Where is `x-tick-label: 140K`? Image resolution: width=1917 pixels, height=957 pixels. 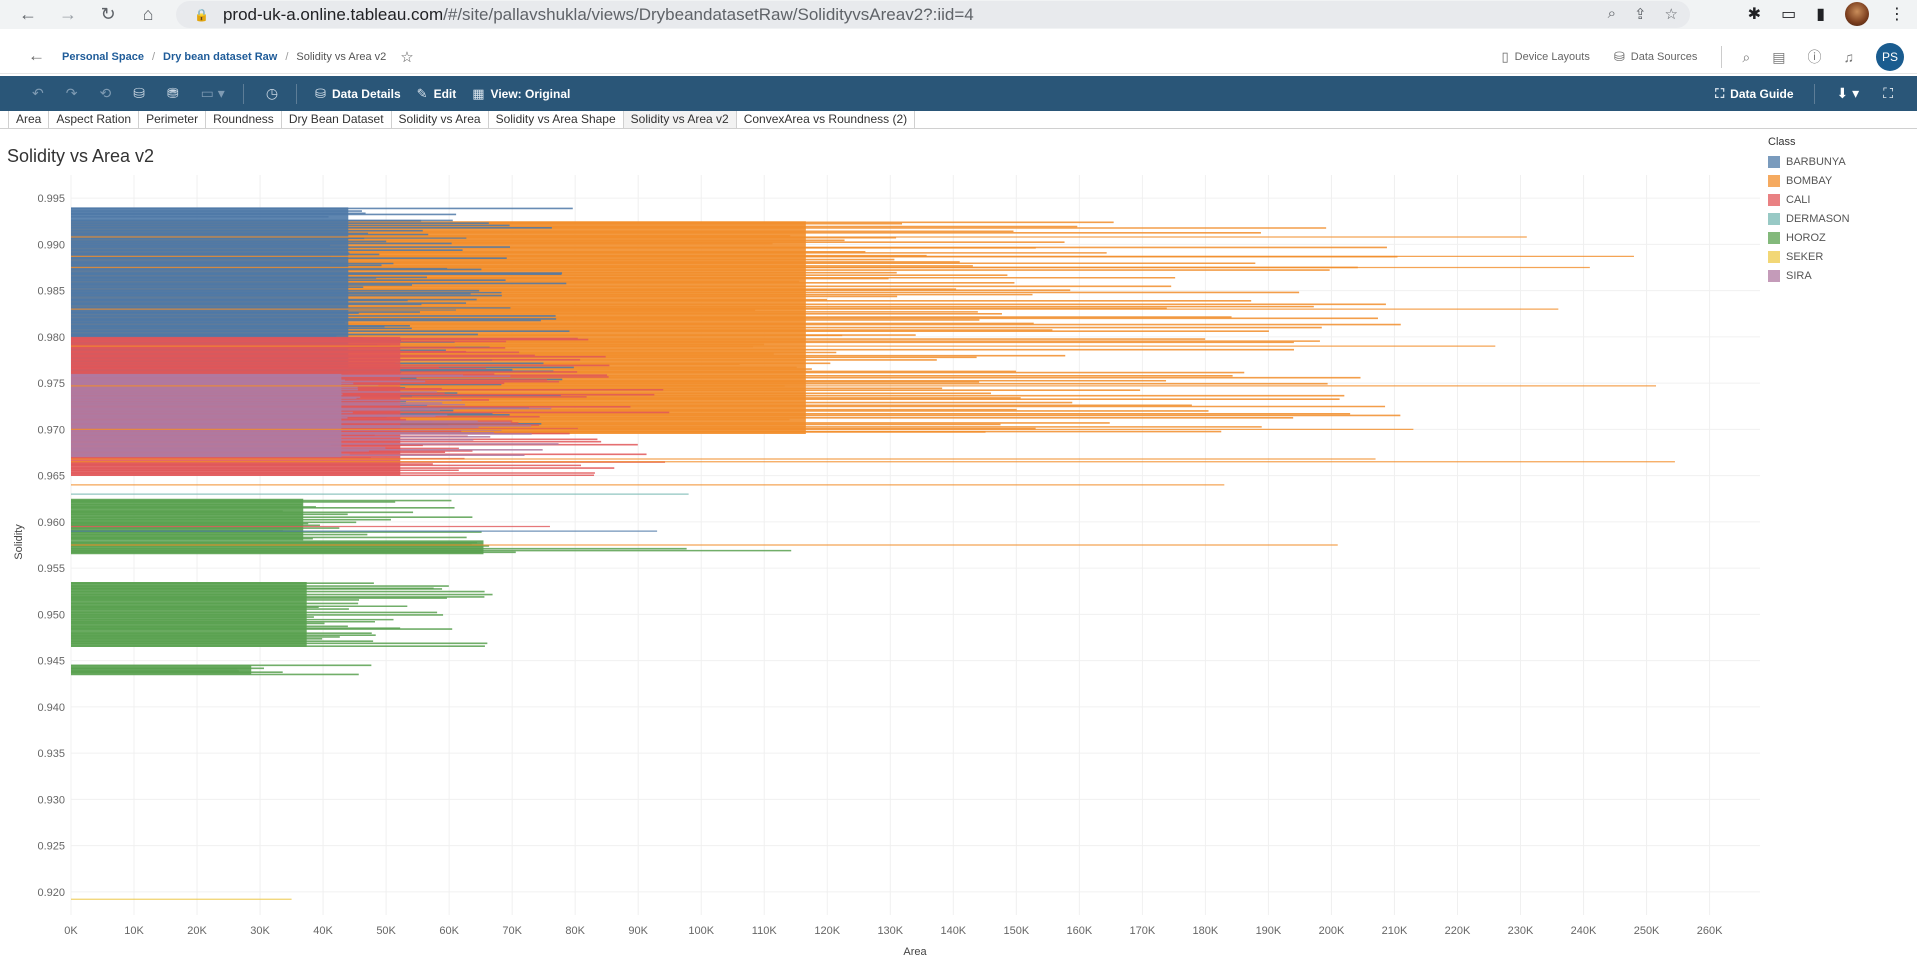
x-tick-label: 140K is located at coordinates (953, 931).